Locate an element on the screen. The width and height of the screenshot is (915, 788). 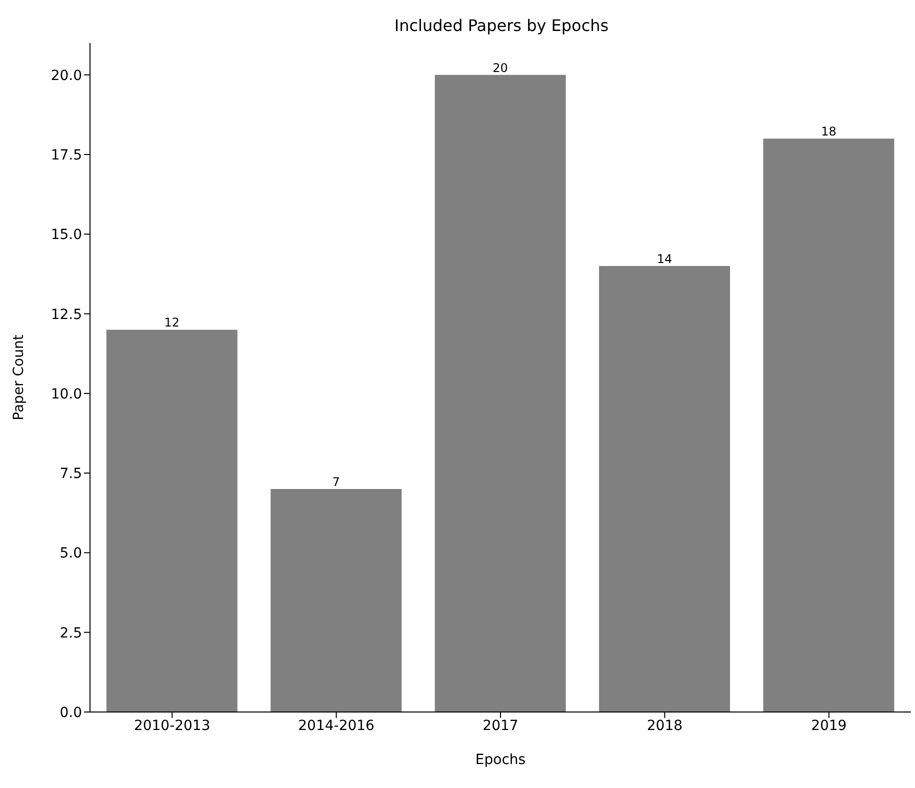
y-tick-label: 15.0 is located at coordinates (66, 235).